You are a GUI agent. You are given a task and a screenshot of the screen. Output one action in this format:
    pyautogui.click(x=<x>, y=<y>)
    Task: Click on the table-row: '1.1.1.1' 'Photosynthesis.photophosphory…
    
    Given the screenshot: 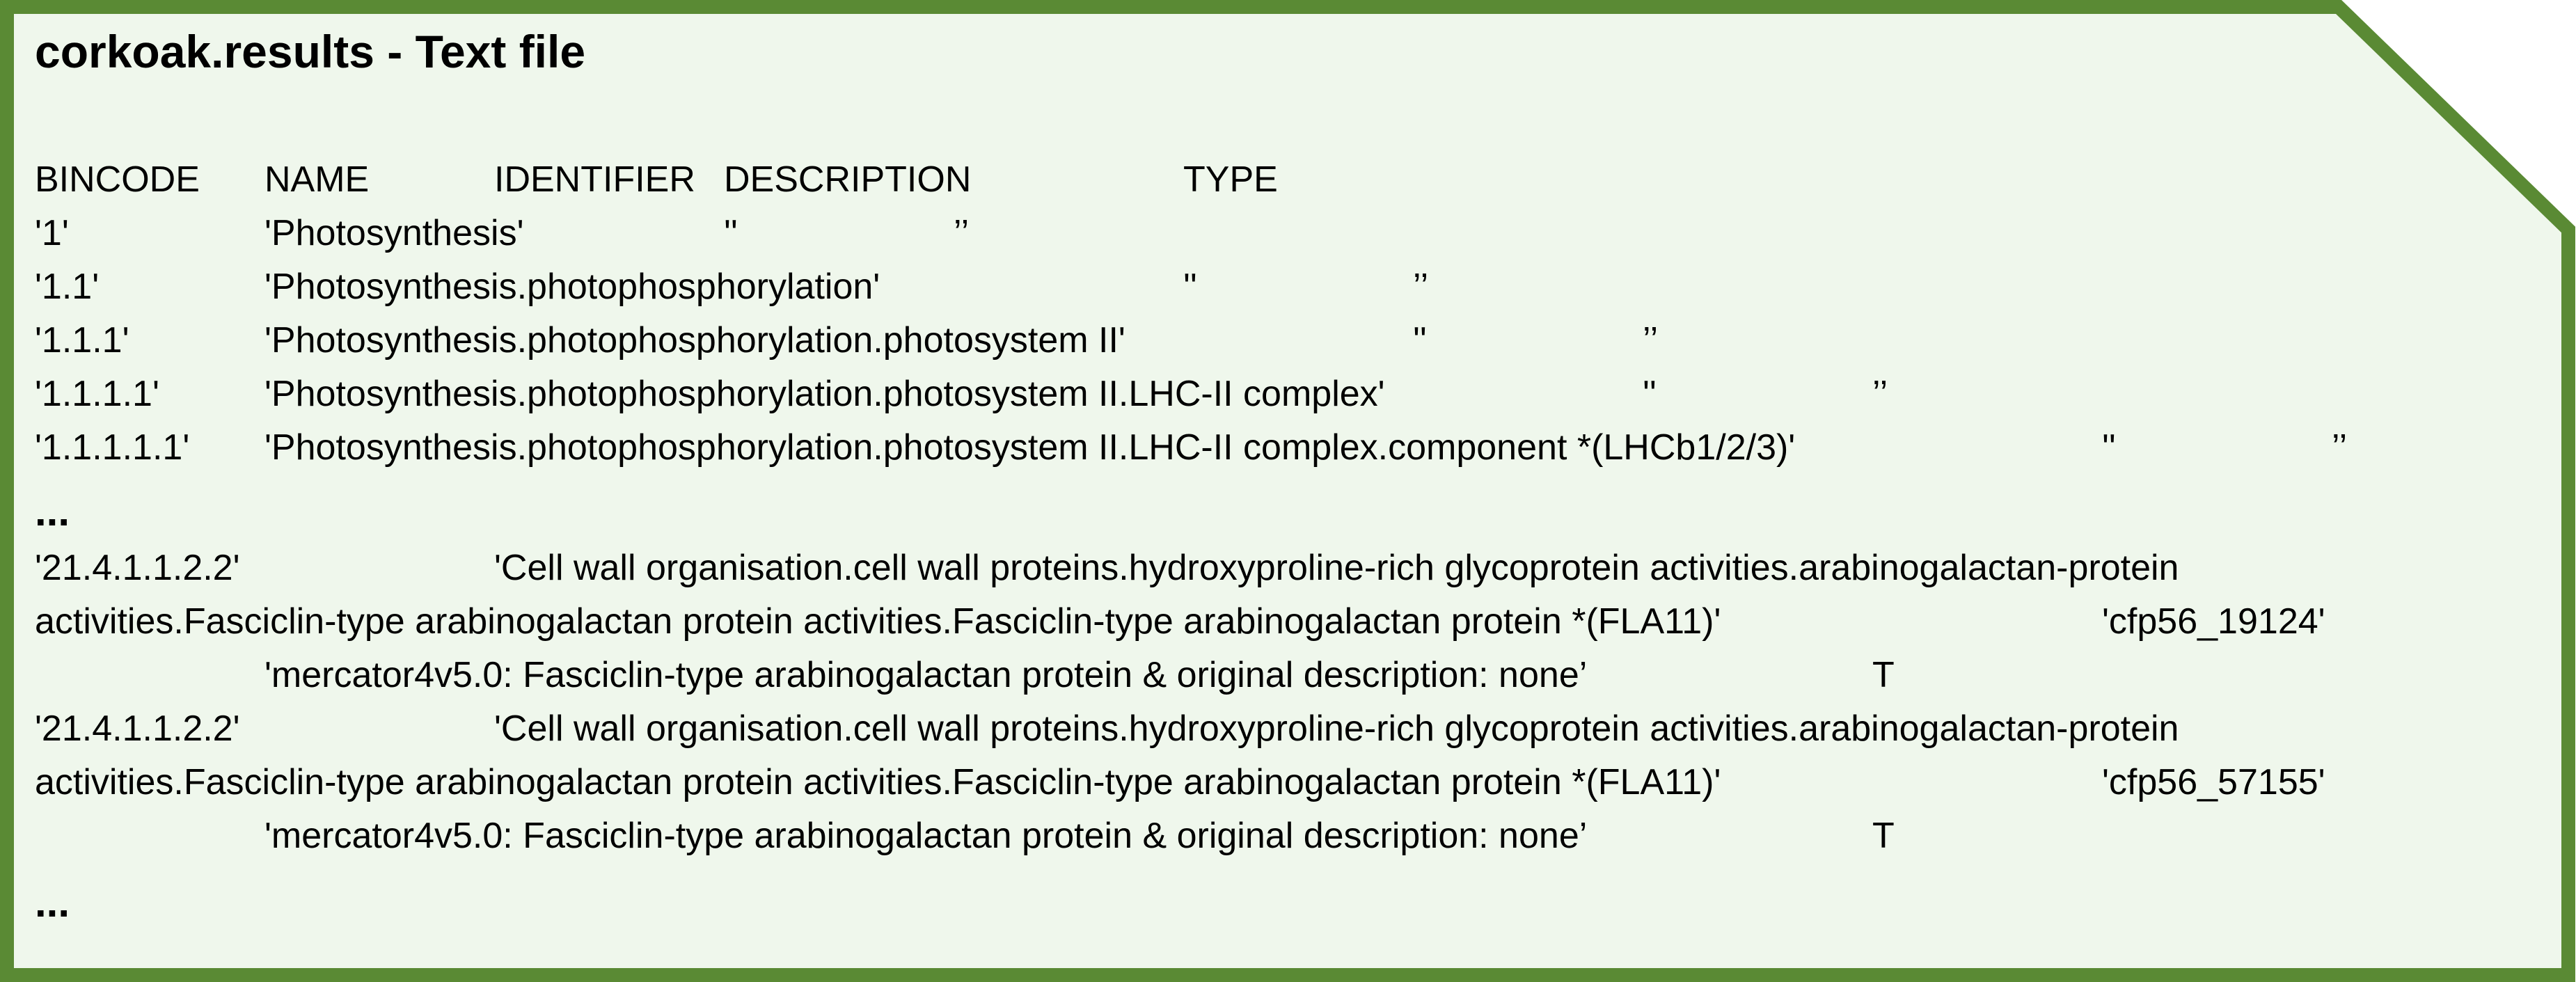 What is the action you would take?
    pyautogui.click(x=1274, y=397)
    